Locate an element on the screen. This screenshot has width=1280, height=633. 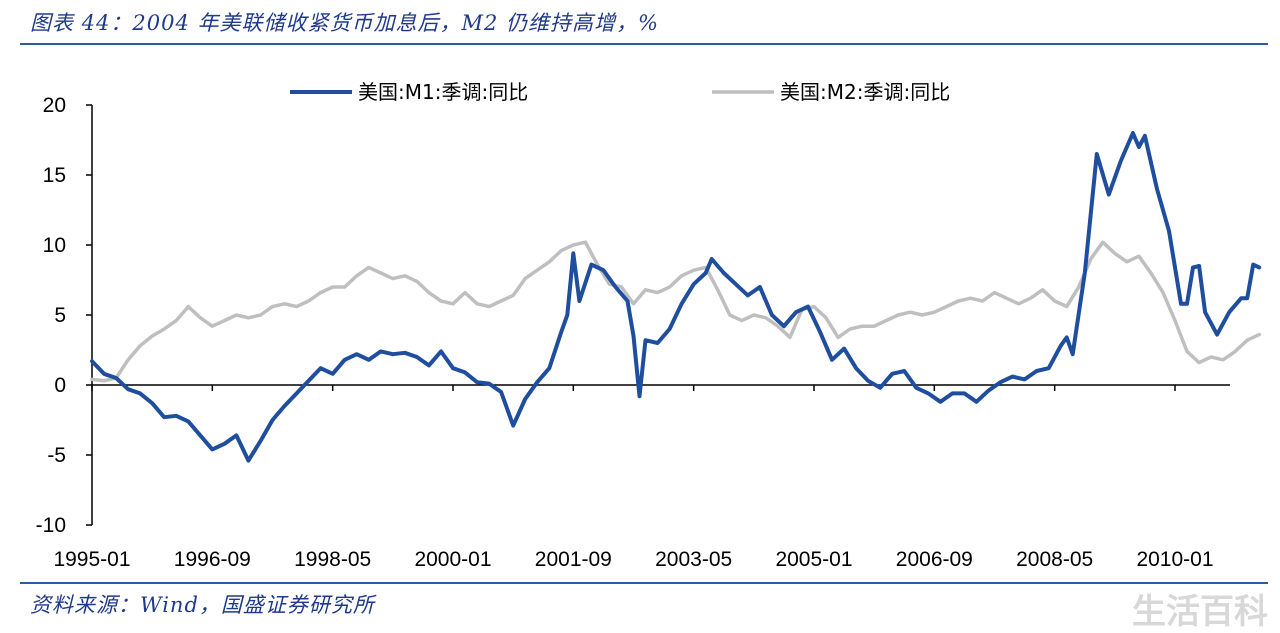
x-tick-label: 2006-09 is located at coordinates (934, 559).